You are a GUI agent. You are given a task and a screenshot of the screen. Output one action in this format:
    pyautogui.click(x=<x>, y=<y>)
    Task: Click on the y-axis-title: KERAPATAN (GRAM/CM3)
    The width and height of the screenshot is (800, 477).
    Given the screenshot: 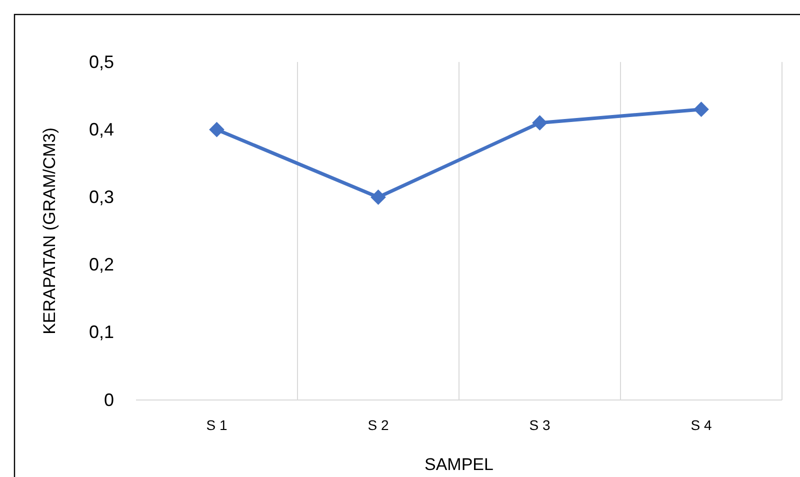 What is the action you would take?
    pyautogui.click(x=49, y=231)
    